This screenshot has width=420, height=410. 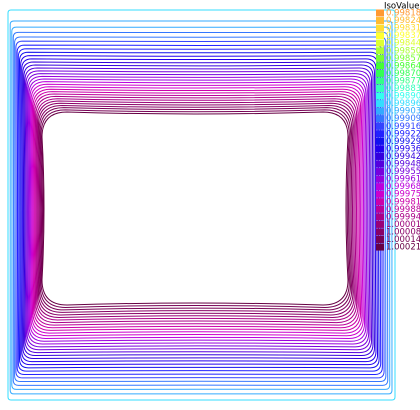 What do you see at coordinates (403, 21) in the screenshot?
I see `legend-label: 0.998247` at bounding box center [403, 21].